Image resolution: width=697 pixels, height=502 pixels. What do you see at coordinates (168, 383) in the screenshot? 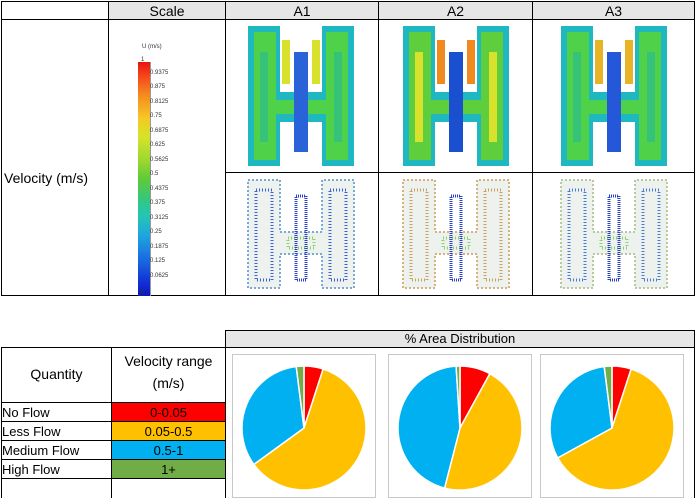
I see `col-header-velocity-line2: (m/s)` at bounding box center [168, 383].